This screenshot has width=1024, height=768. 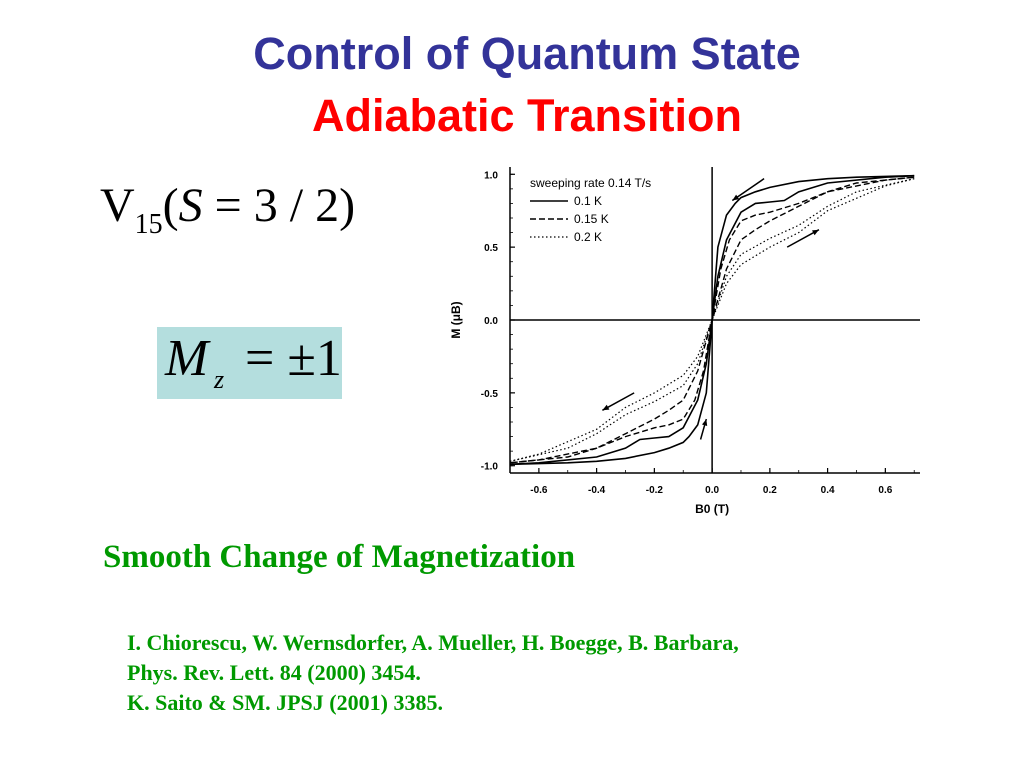 I want to click on arrow-top-head, so click(x=736, y=197).